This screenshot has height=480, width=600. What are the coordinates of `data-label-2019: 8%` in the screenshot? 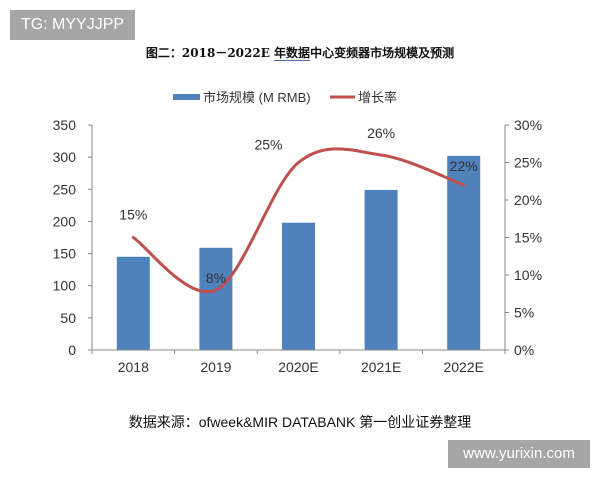 It's located at (216, 278).